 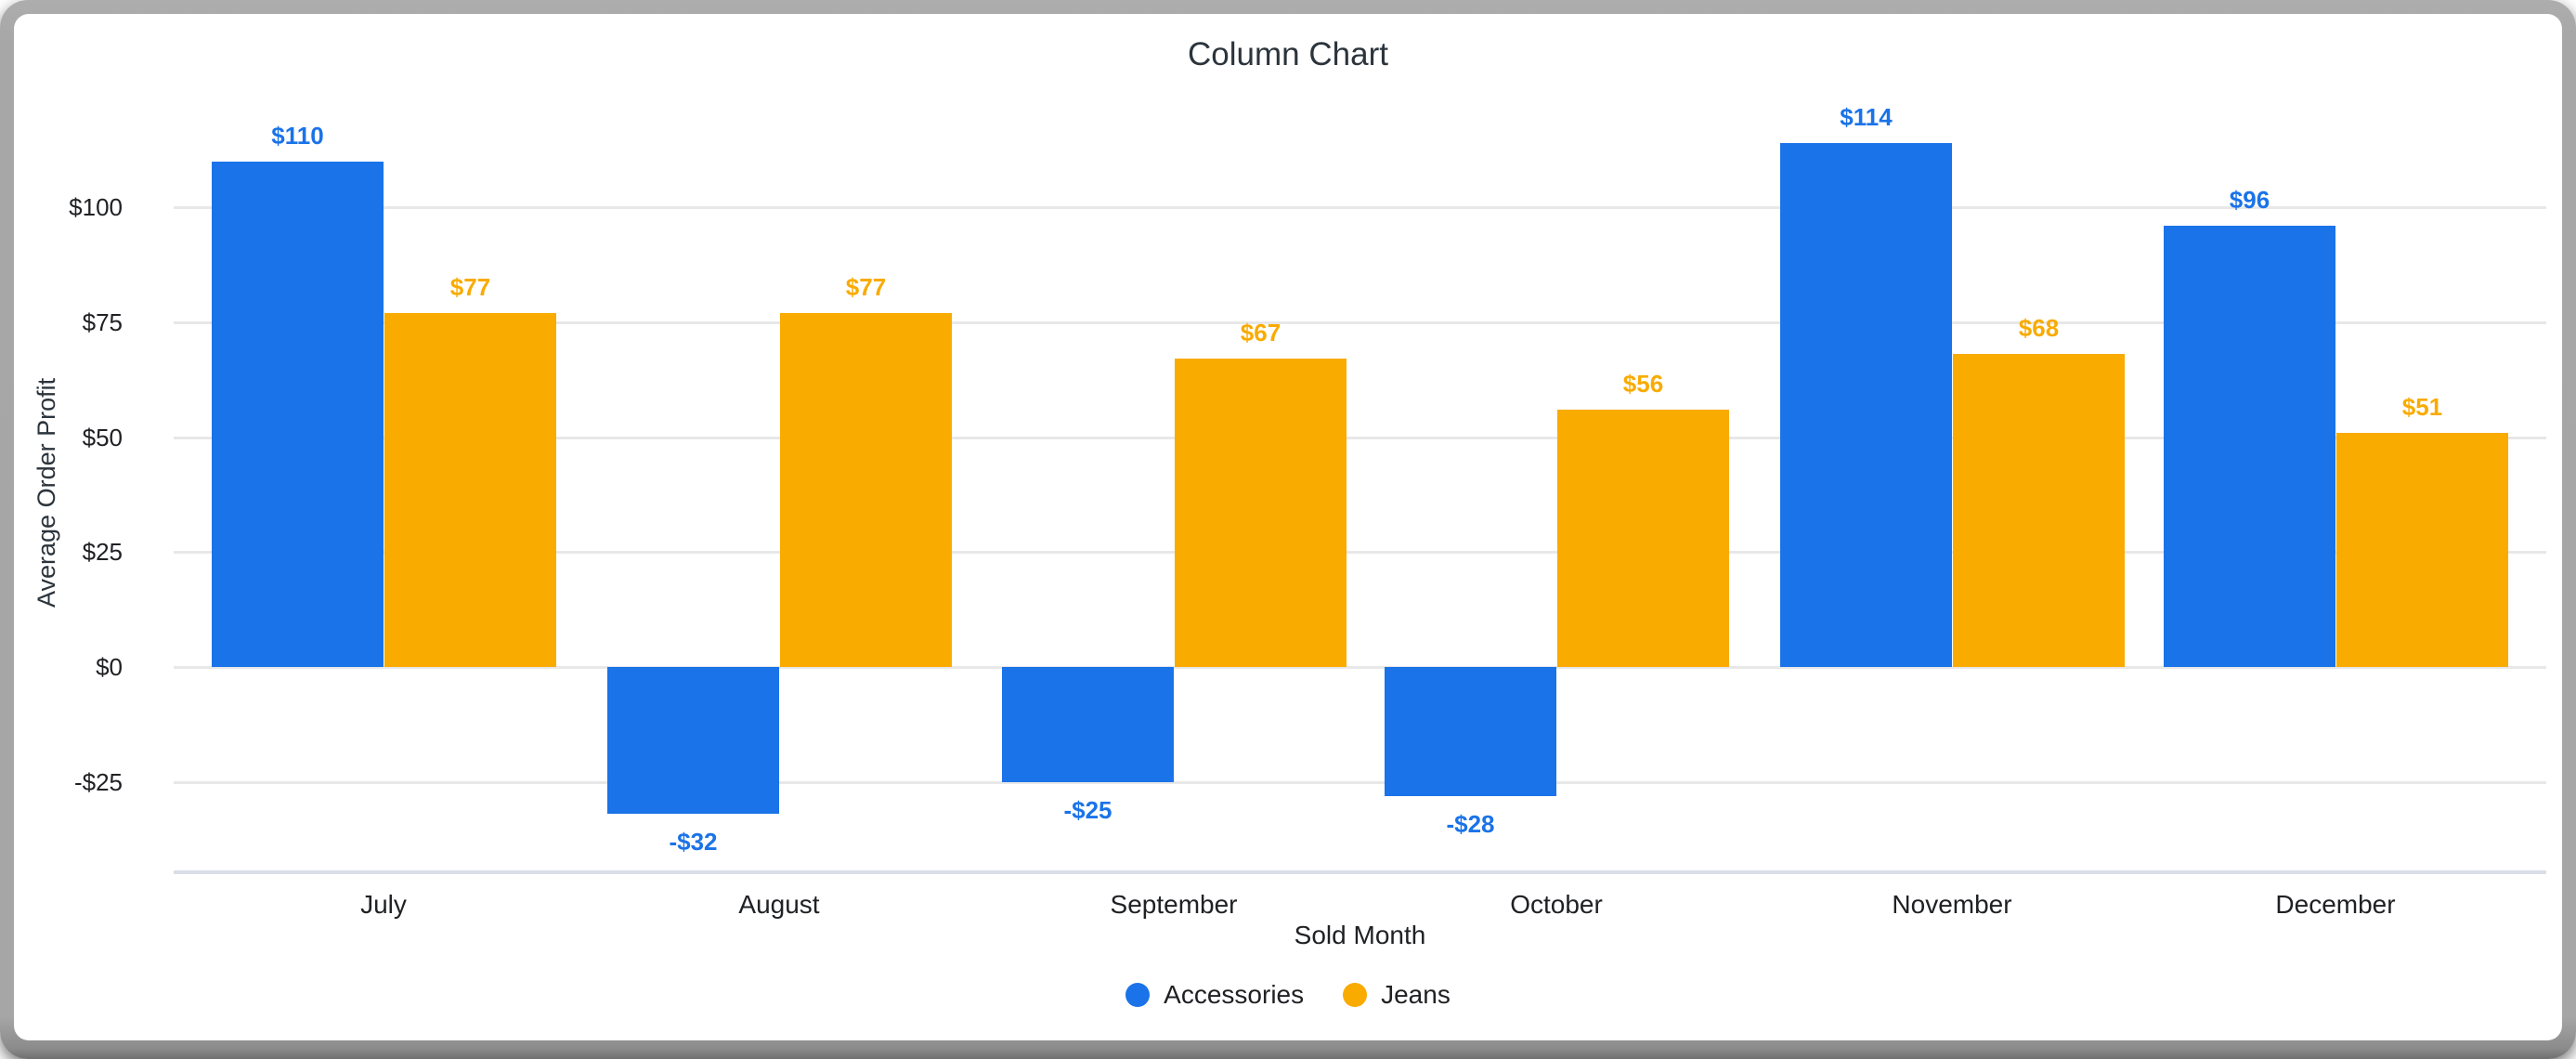 I want to click on bar-label-accessories-july: $110, so click(x=297, y=135).